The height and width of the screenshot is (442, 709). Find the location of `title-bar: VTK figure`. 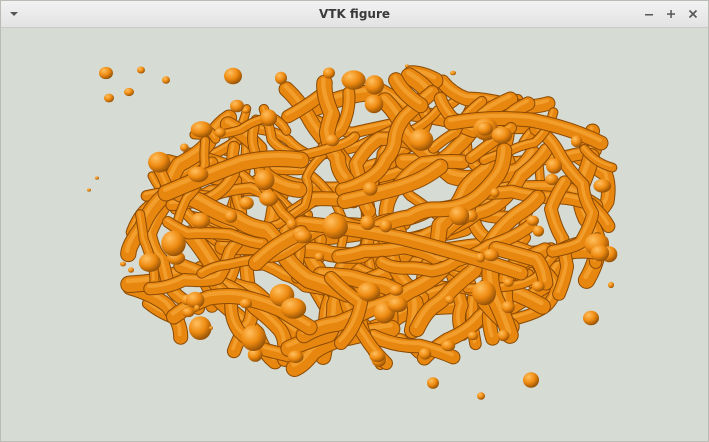

title-bar: VTK figure is located at coordinates (354, 14).